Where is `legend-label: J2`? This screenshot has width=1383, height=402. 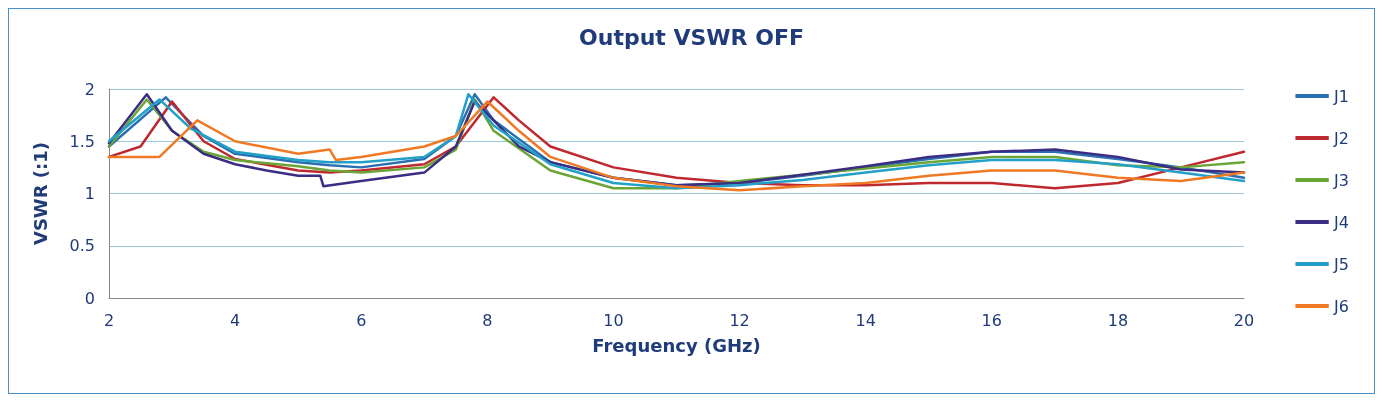
legend-label: J2 is located at coordinates (1341, 138).